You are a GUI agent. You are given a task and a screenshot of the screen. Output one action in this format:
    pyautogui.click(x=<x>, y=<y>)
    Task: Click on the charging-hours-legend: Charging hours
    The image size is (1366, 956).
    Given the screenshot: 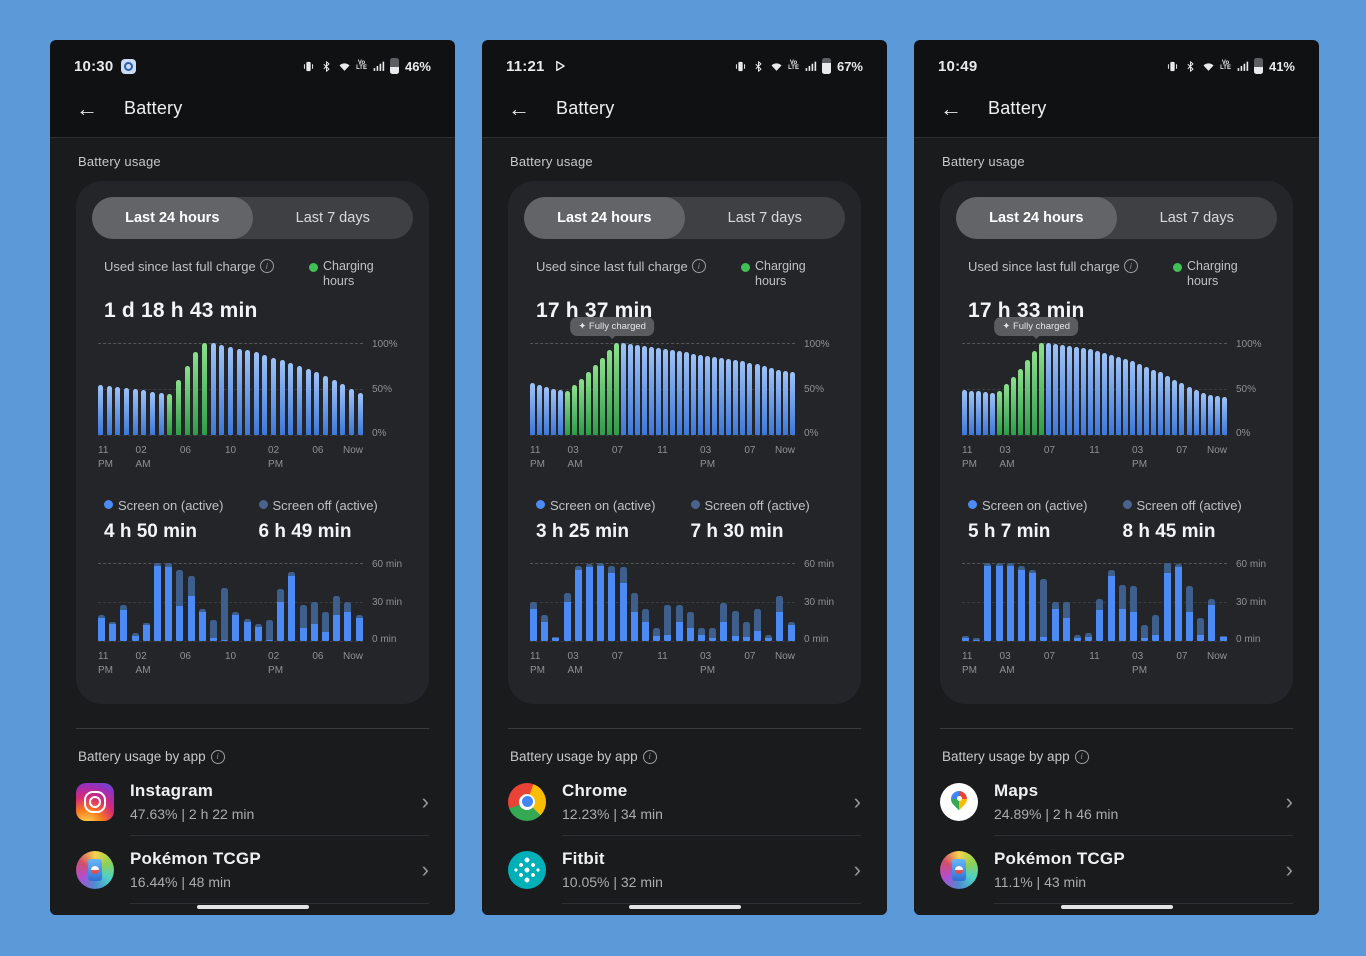 What is the action you would take?
    pyautogui.click(x=1222, y=274)
    